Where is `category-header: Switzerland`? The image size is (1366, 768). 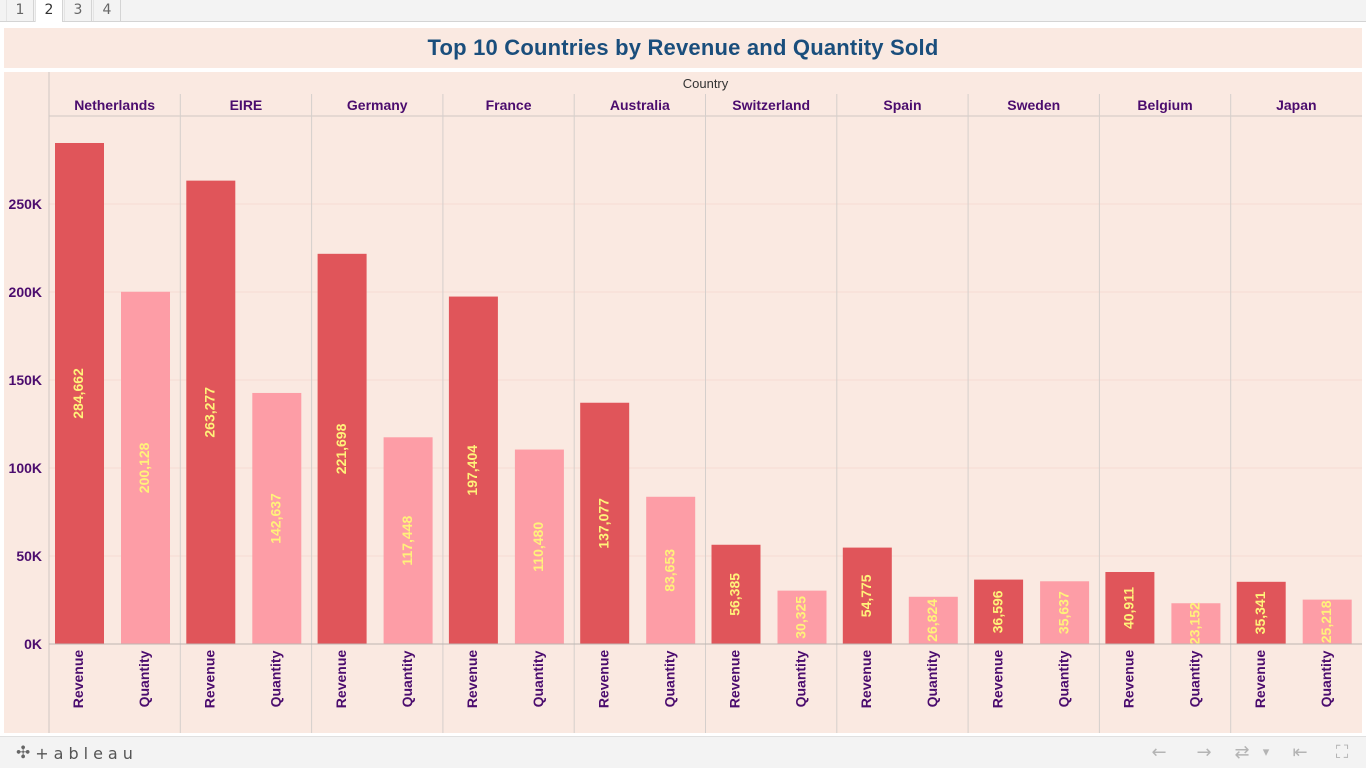 category-header: Switzerland is located at coordinates (771, 105).